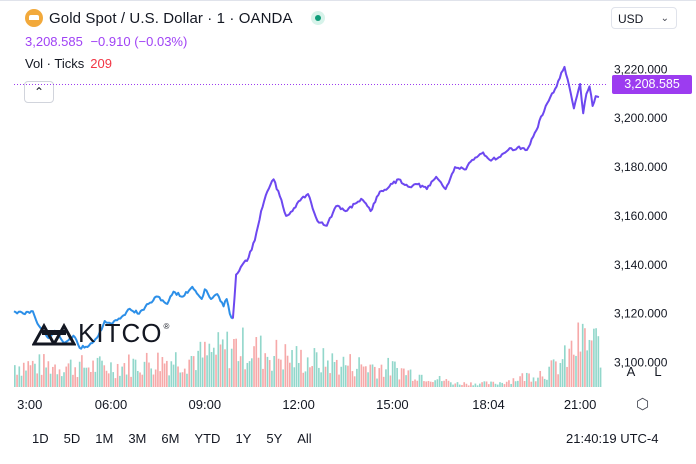 Image resolution: width=696 pixels, height=464 pixels. Describe the element at coordinates (55, 63) in the screenshot. I see `volume-label: Vol · Ticks` at that location.